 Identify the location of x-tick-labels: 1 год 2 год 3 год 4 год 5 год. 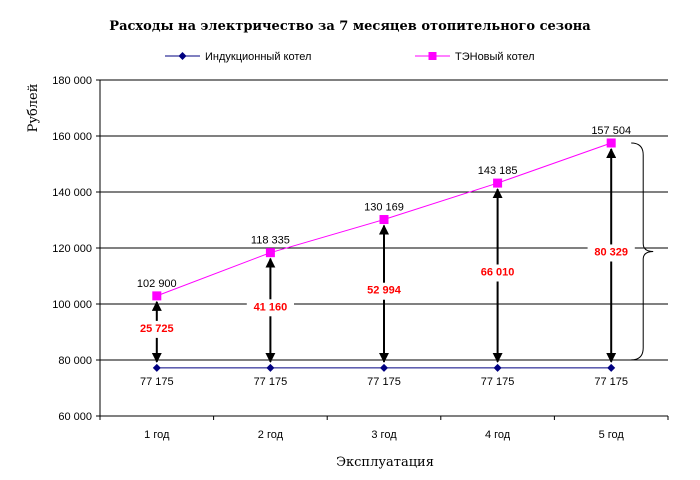
(384, 435).